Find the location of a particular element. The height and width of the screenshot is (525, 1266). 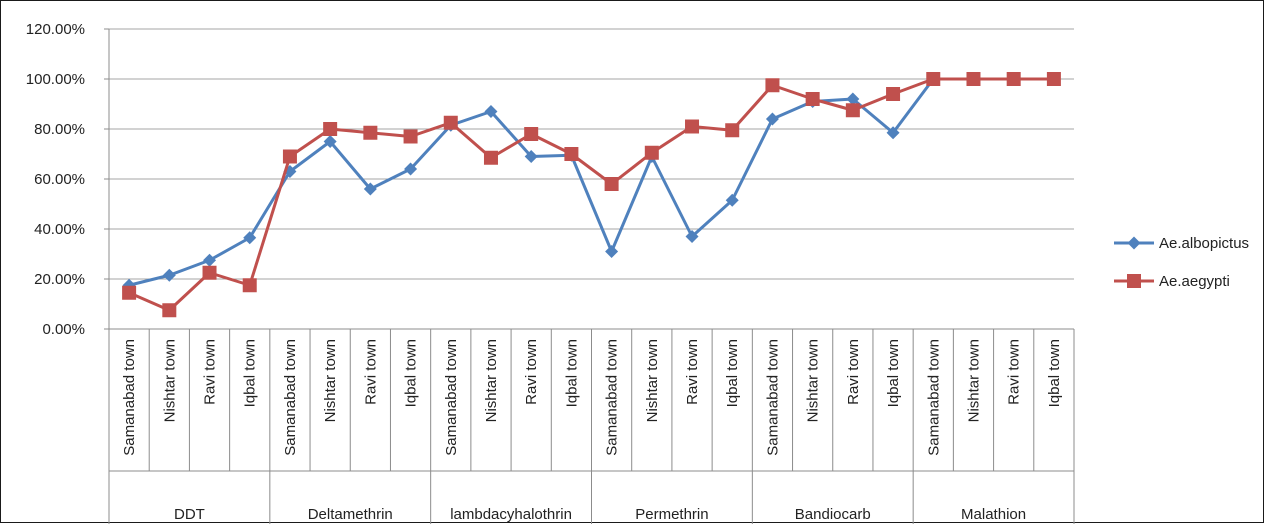

y-tick-label: 0.00% is located at coordinates (63, 329).